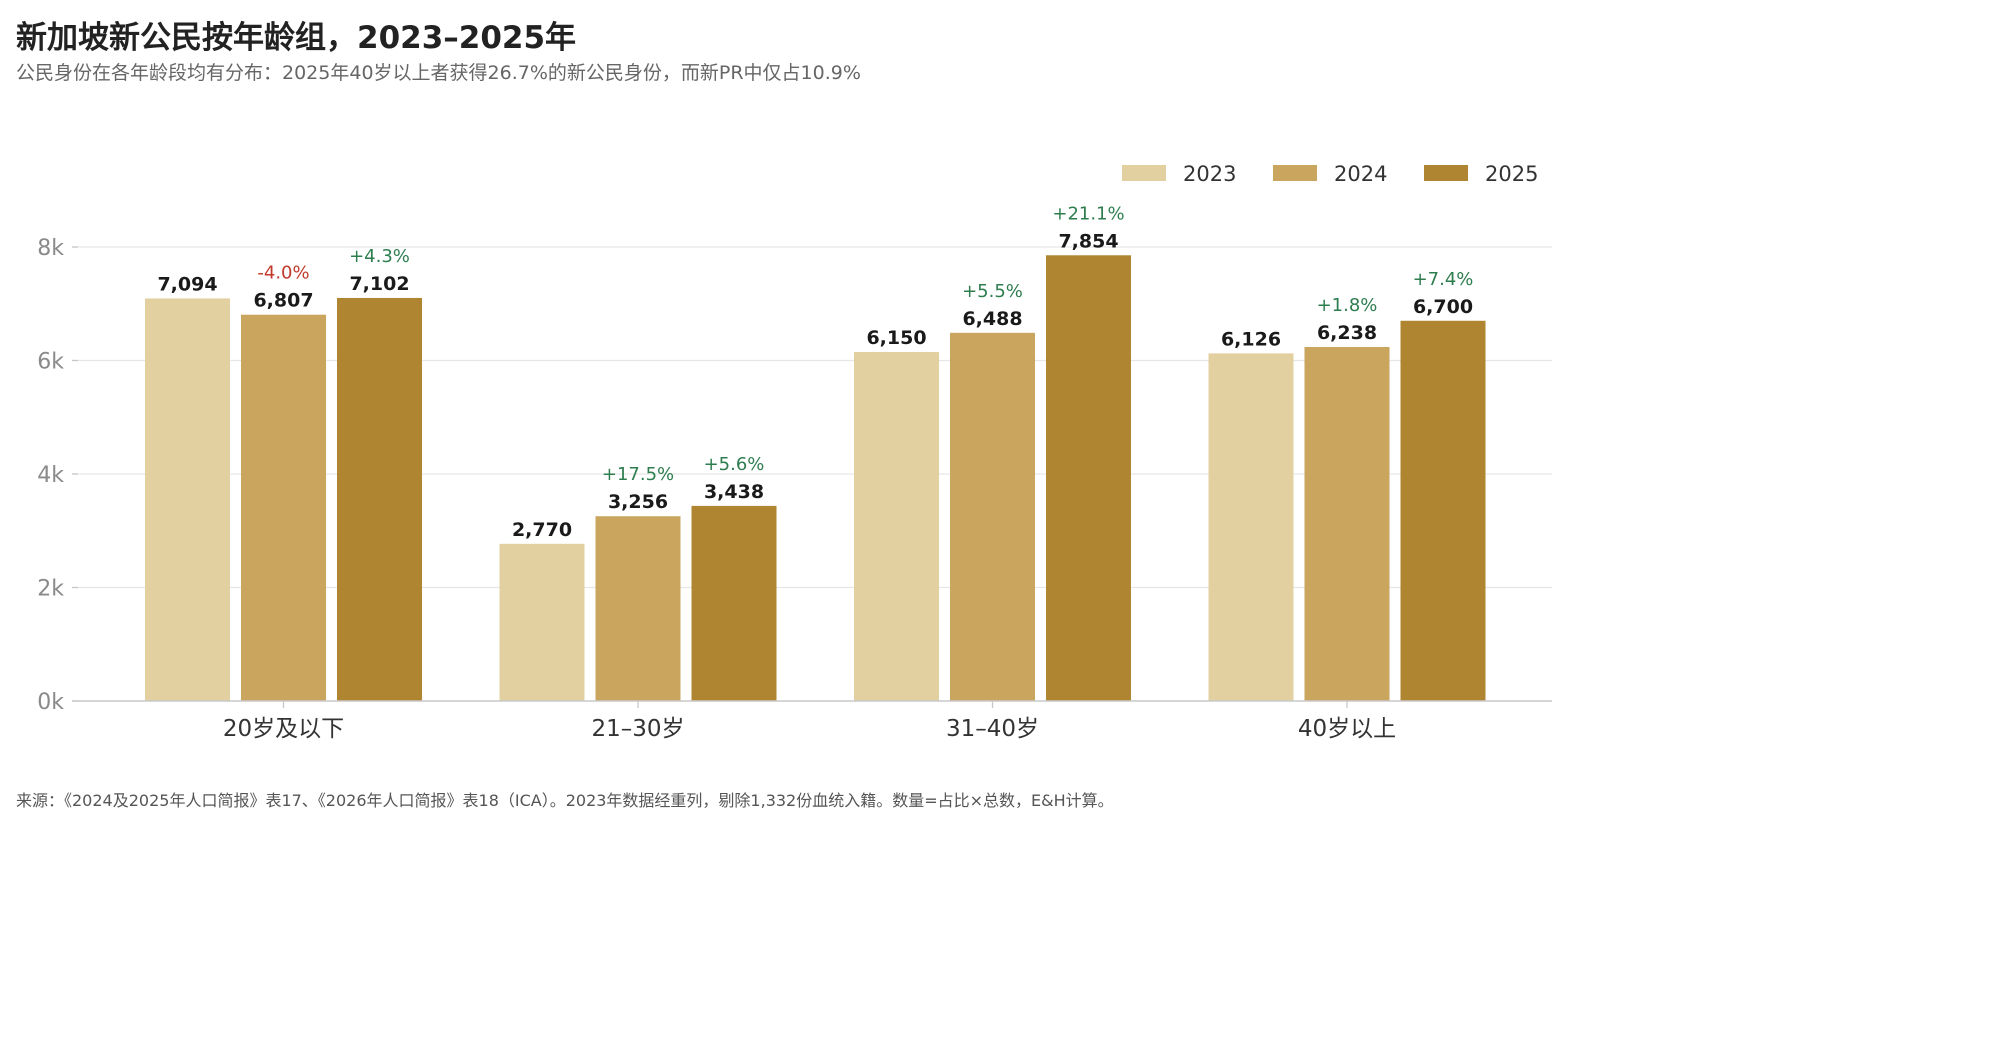 The image size is (2000, 1040). Describe the element at coordinates (50, 702) in the screenshot. I see `y-tick-label: 0k` at that location.